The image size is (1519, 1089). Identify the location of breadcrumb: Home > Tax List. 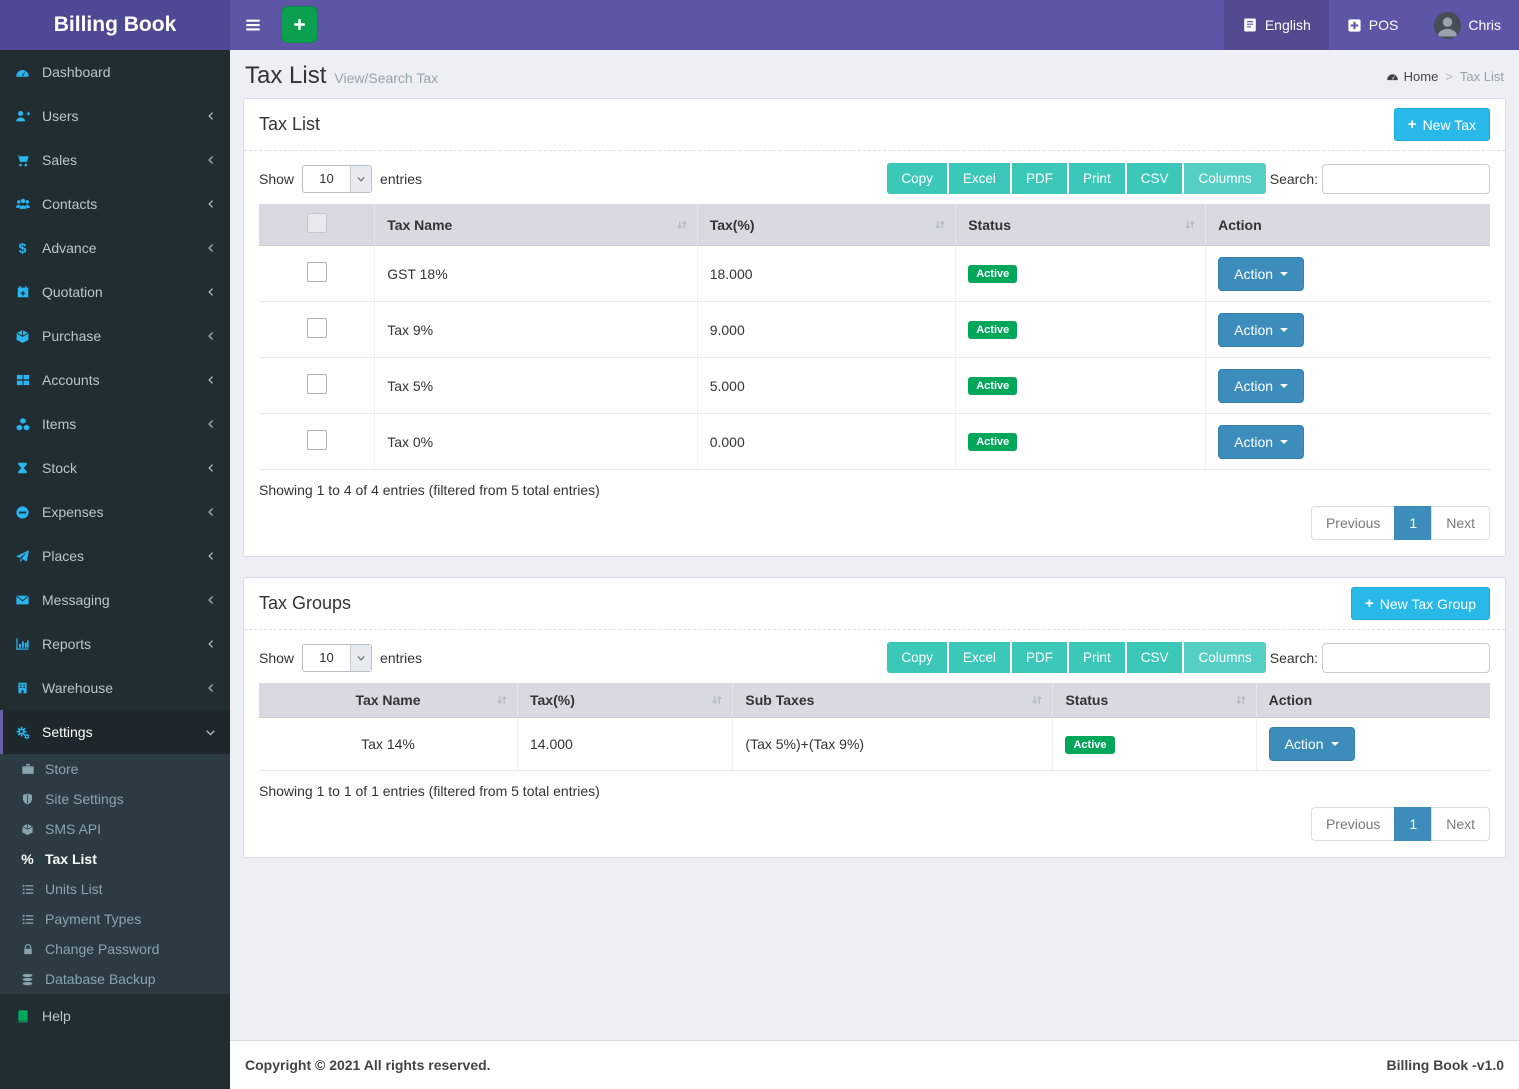
(1445, 76).